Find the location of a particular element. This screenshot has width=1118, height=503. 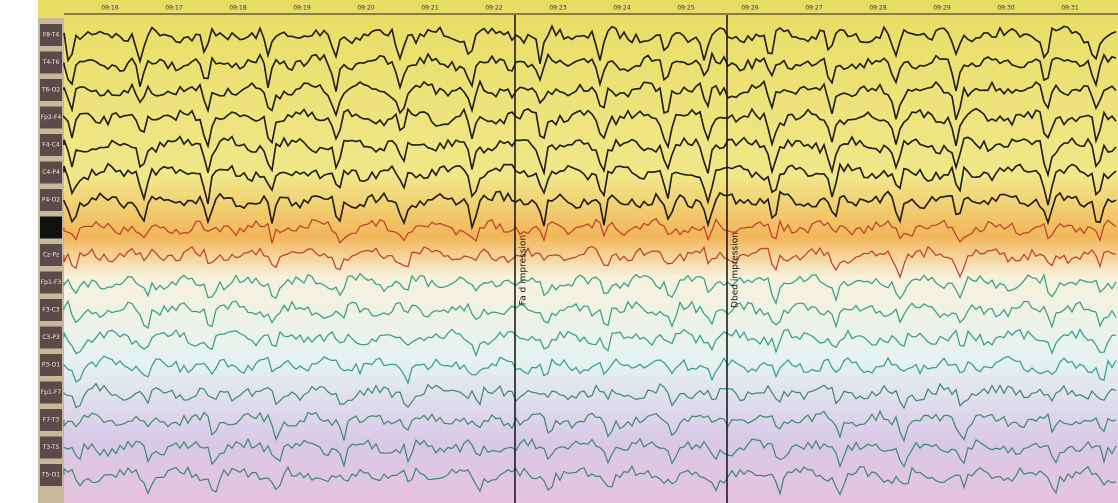

channel-label: Fp1-F3 is located at coordinates (51, 282).